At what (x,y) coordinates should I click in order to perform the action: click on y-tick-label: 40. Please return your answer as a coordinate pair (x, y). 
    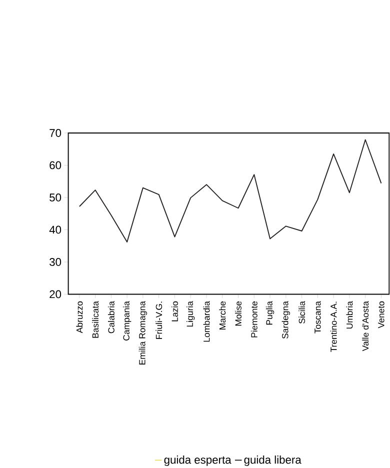
    Looking at the image, I should click on (56, 230).